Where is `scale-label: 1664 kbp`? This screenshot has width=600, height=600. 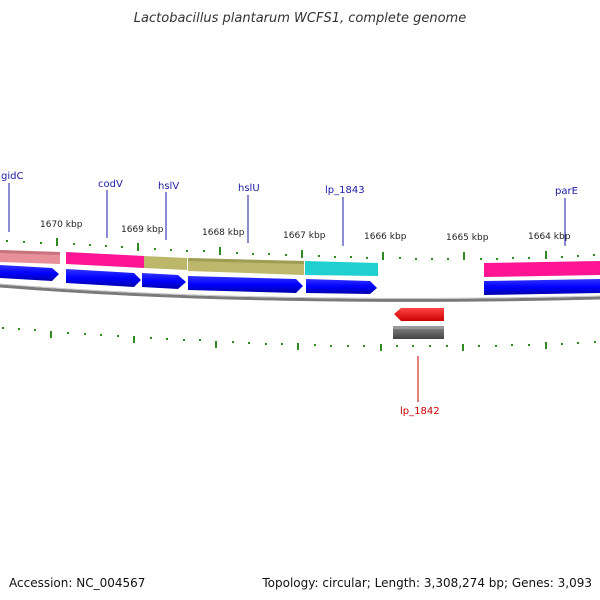 scale-label: 1664 kbp is located at coordinates (549, 237).